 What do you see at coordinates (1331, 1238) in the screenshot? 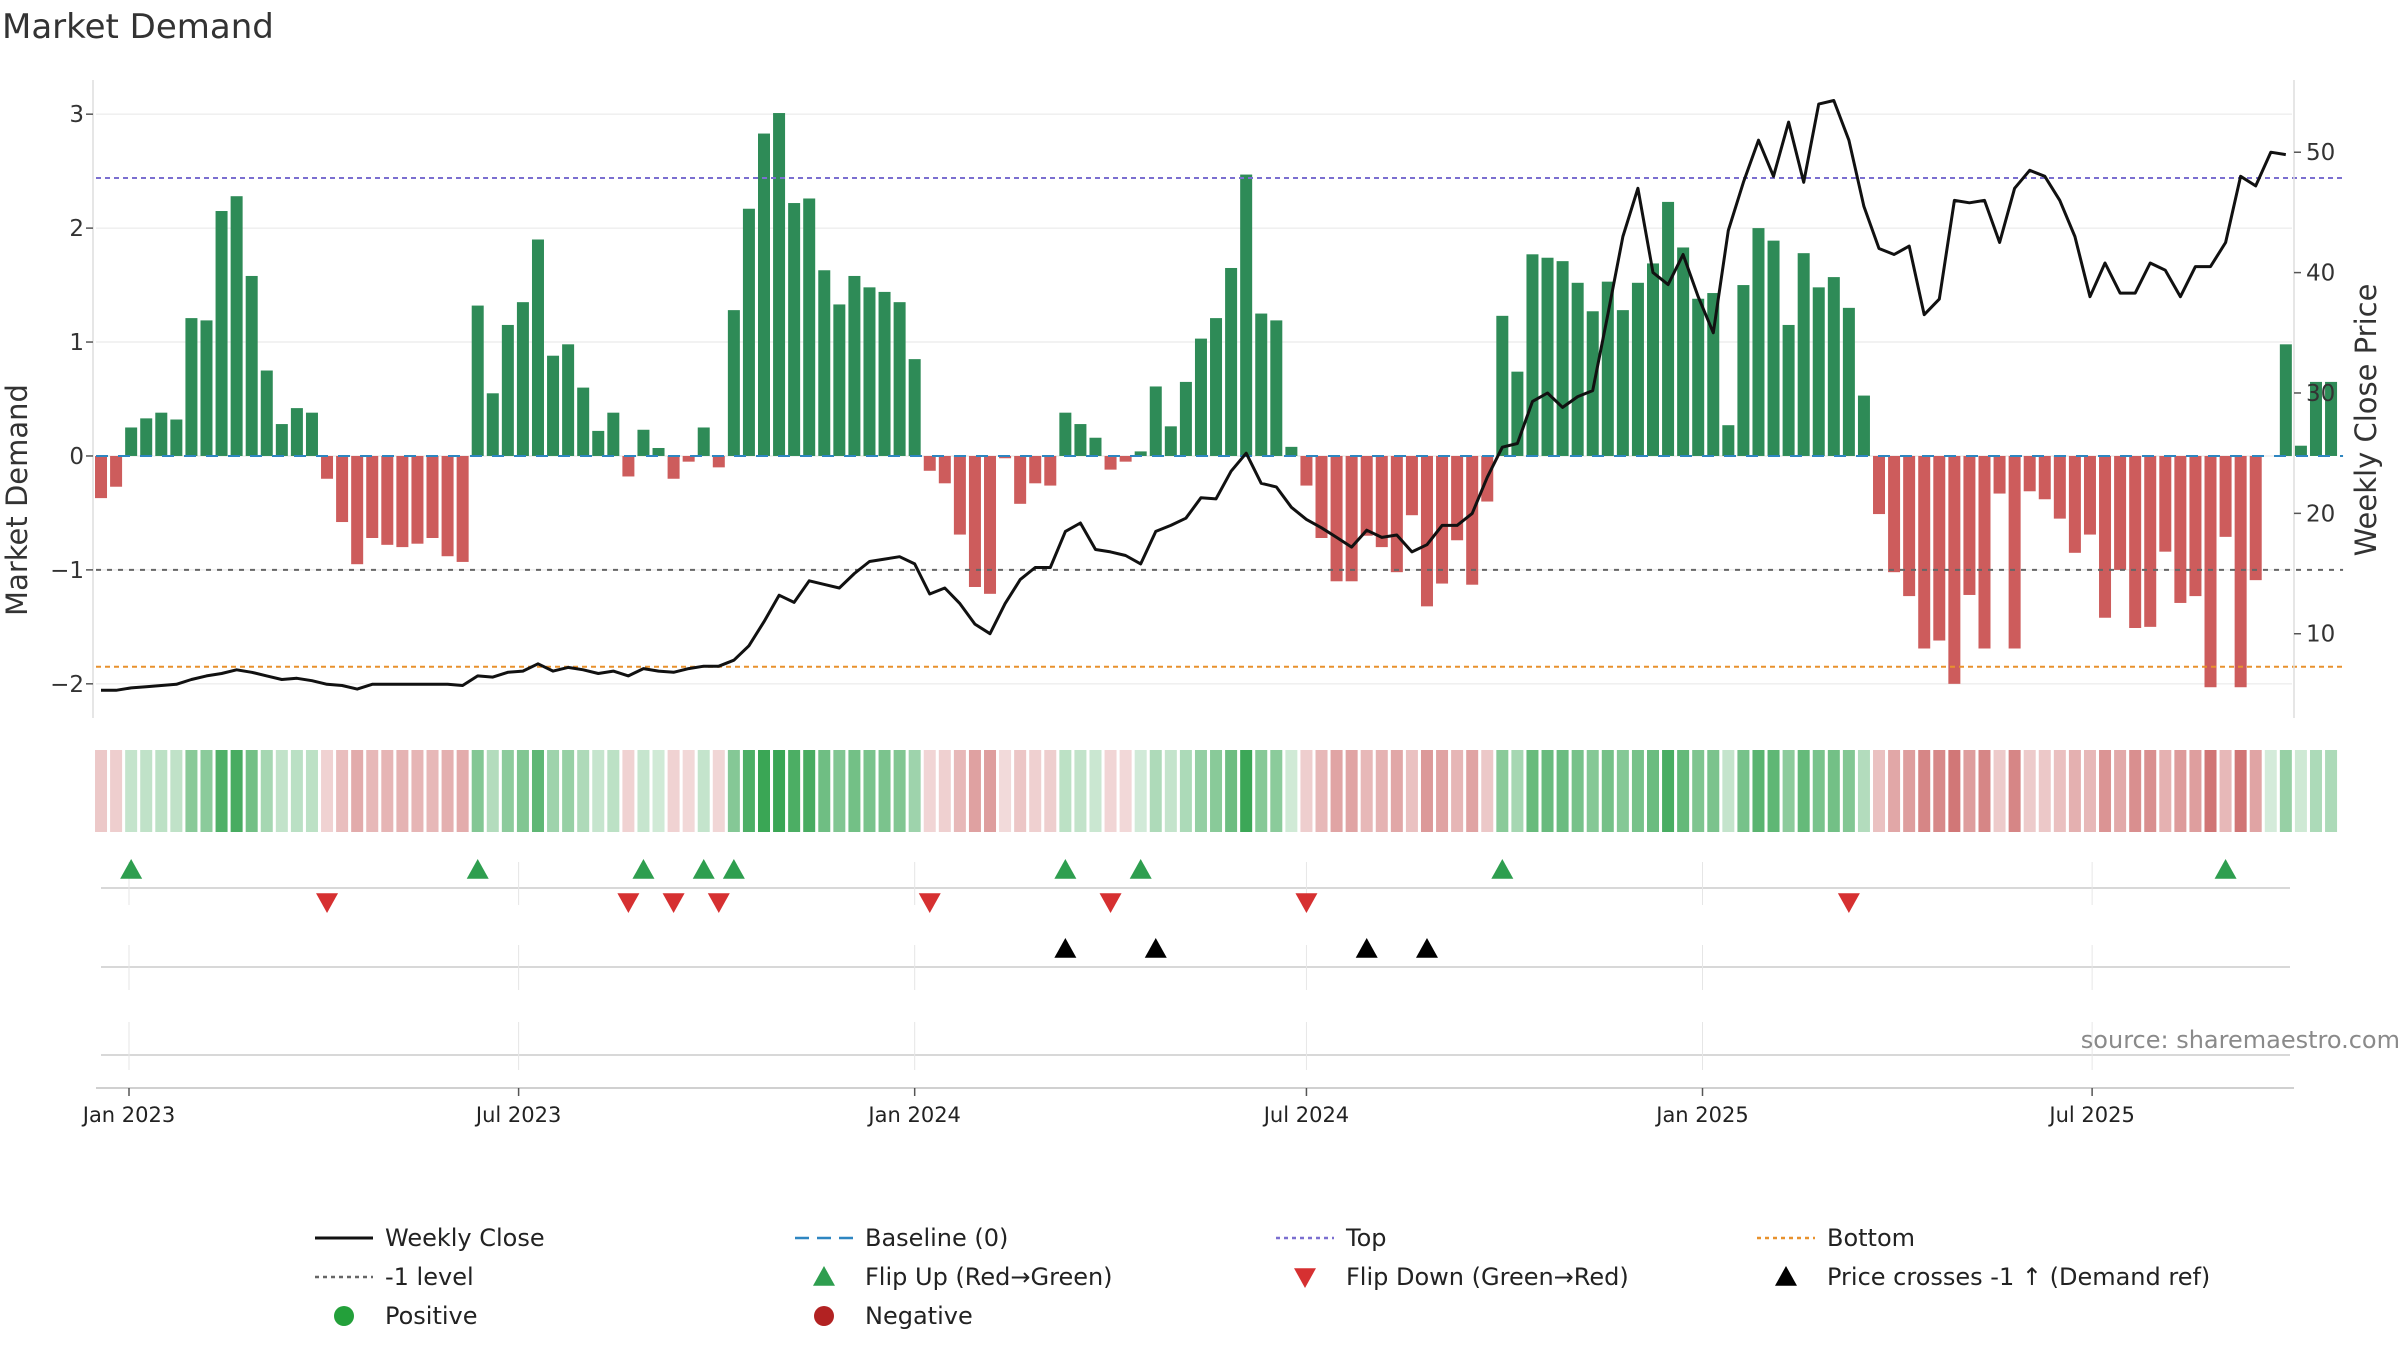
I see `legend-item: Top` at bounding box center [1331, 1238].